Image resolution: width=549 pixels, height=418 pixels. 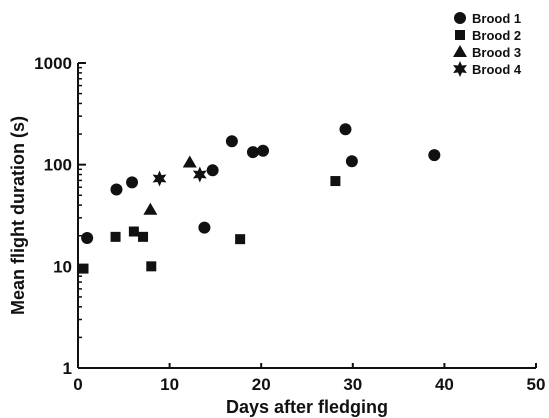 I want to click on legend: Brood 1 Brood 2 Brood 3 Brood 4, so click(x=487, y=44).